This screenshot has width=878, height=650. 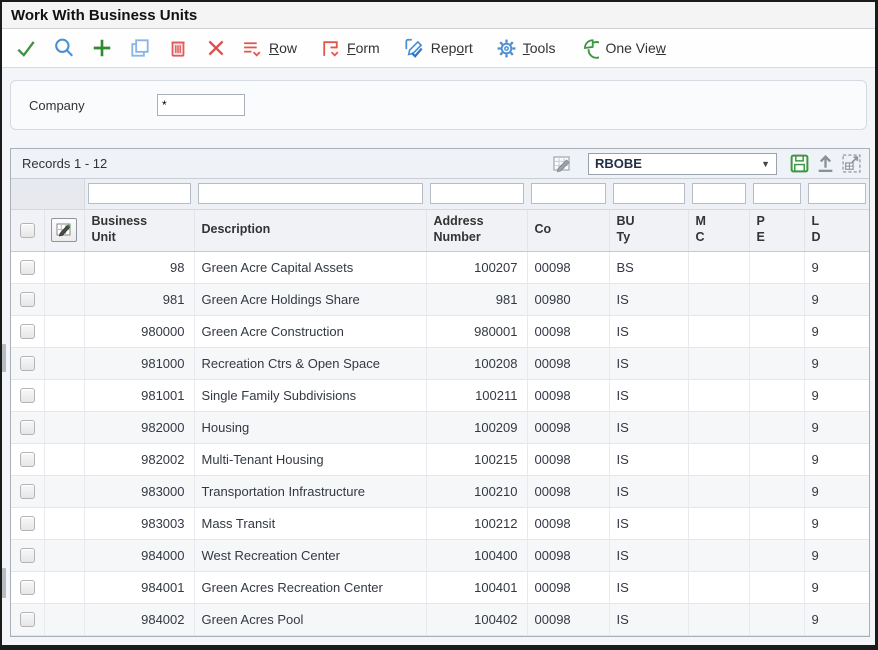 What do you see at coordinates (363, 48) in the screenshot?
I see `form-menu-label: Form` at bounding box center [363, 48].